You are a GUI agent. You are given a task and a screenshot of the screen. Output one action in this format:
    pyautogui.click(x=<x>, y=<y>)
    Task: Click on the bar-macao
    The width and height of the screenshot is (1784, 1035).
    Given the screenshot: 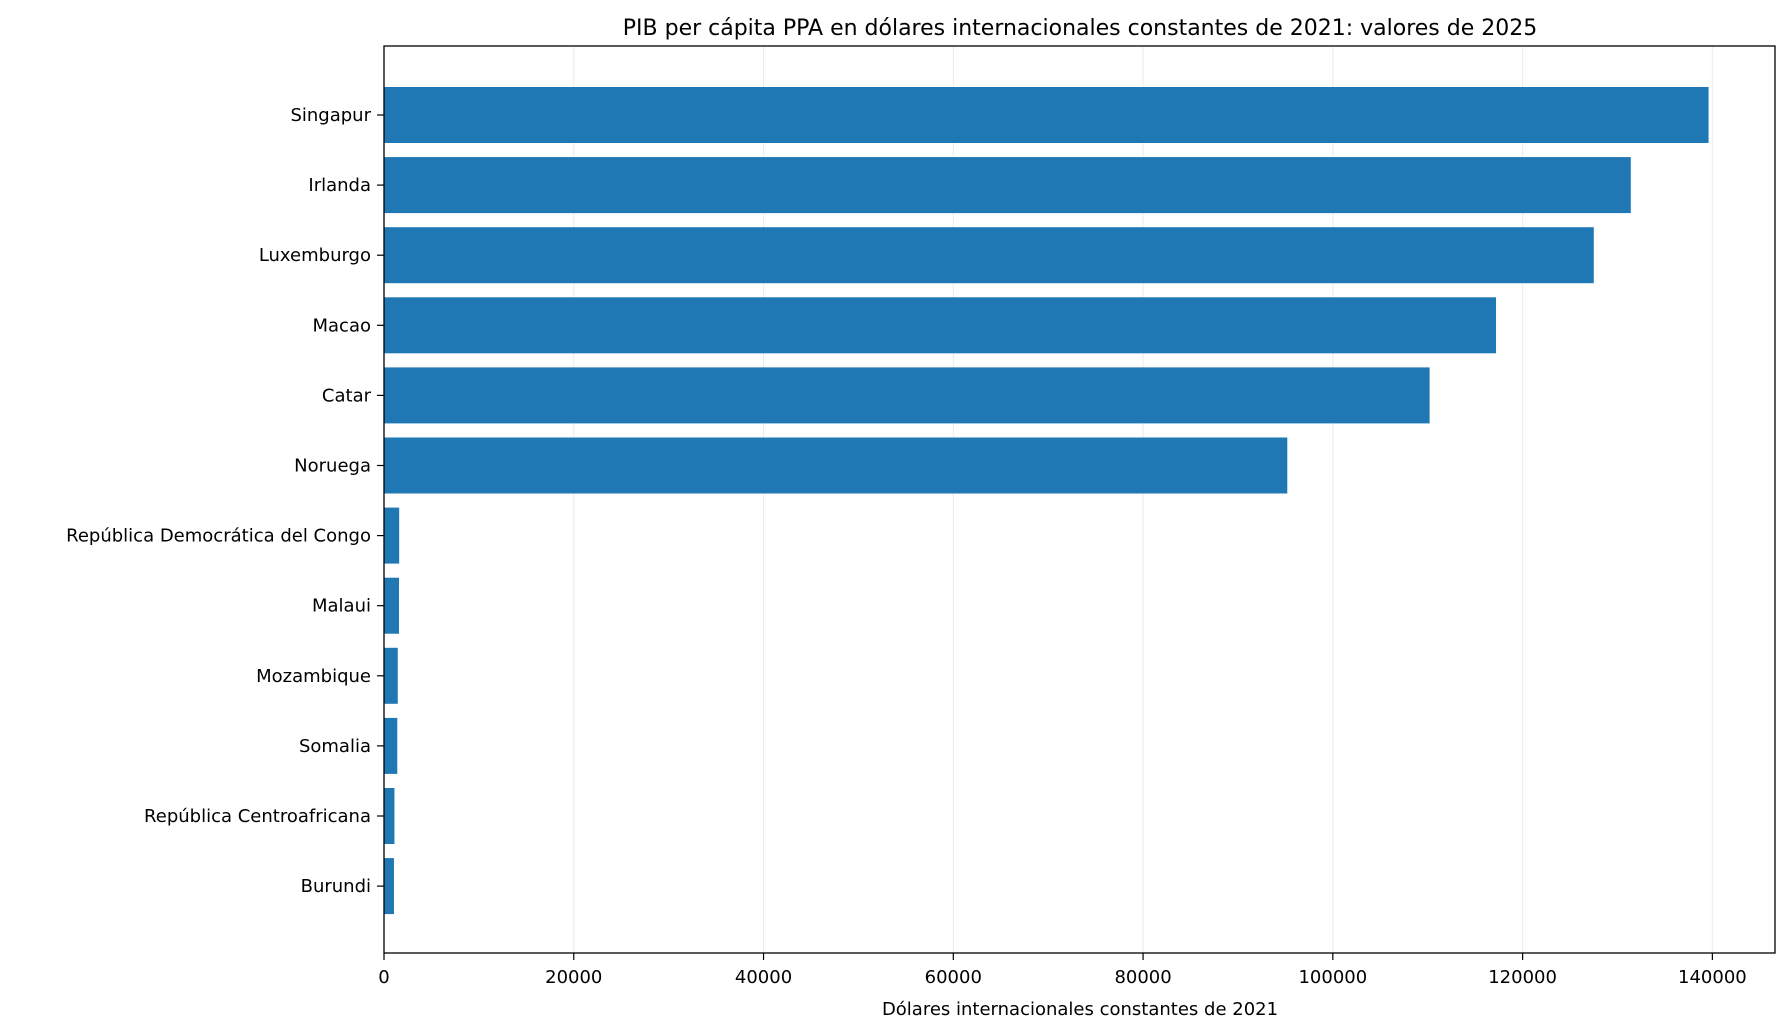 What is the action you would take?
    pyautogui.click(x=940, y=325)
    